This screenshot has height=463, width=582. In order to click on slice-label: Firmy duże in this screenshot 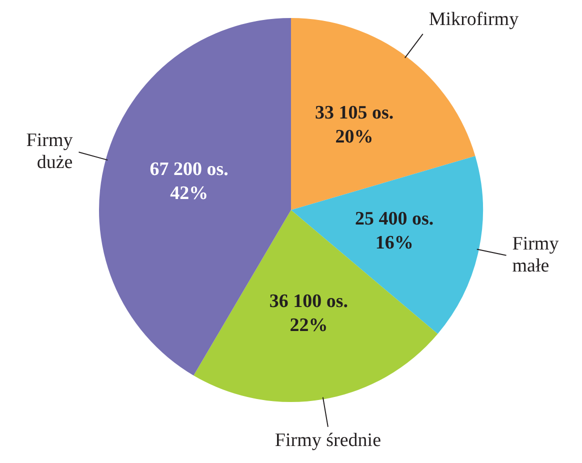, I will do `click(50, 152)`.